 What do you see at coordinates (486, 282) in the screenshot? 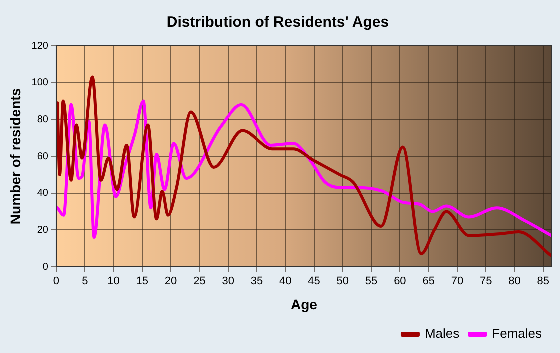
I see `x-tick-label: 75` at bounding box center [486, 282].